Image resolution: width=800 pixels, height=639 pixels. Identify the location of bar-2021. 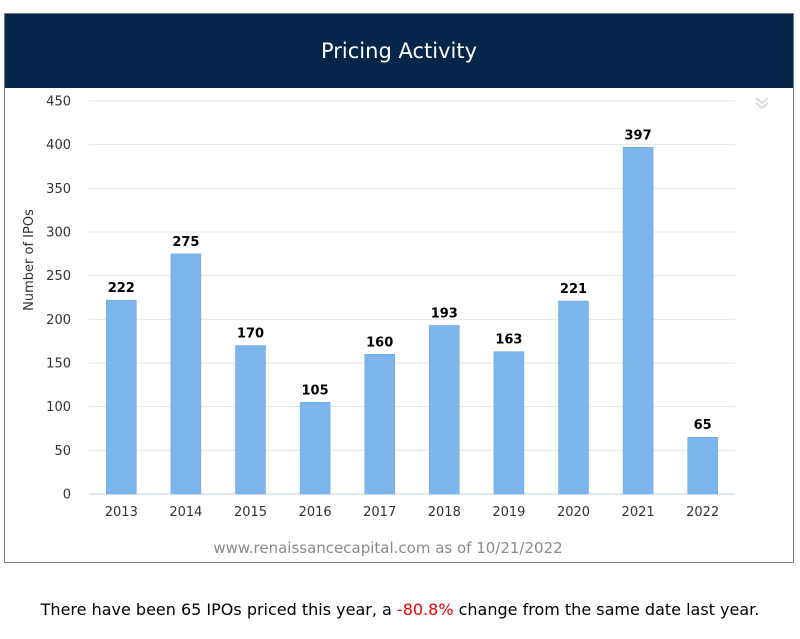
(638, 321).